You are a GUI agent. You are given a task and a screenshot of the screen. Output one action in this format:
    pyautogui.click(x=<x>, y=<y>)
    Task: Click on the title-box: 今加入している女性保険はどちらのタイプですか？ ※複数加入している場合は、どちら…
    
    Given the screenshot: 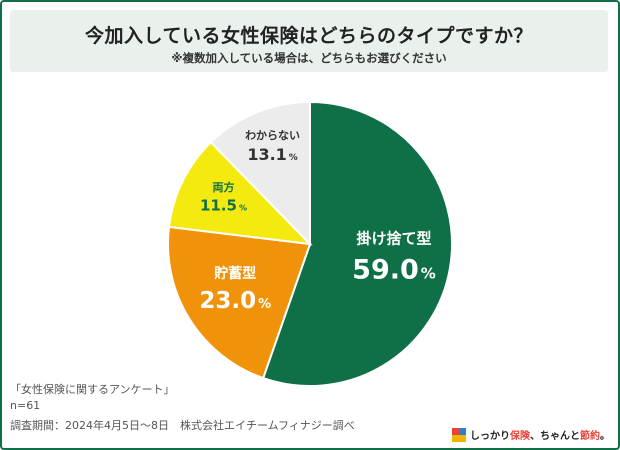 What is the action you would take?
    pyautogui.click(x=309, y=41)
    